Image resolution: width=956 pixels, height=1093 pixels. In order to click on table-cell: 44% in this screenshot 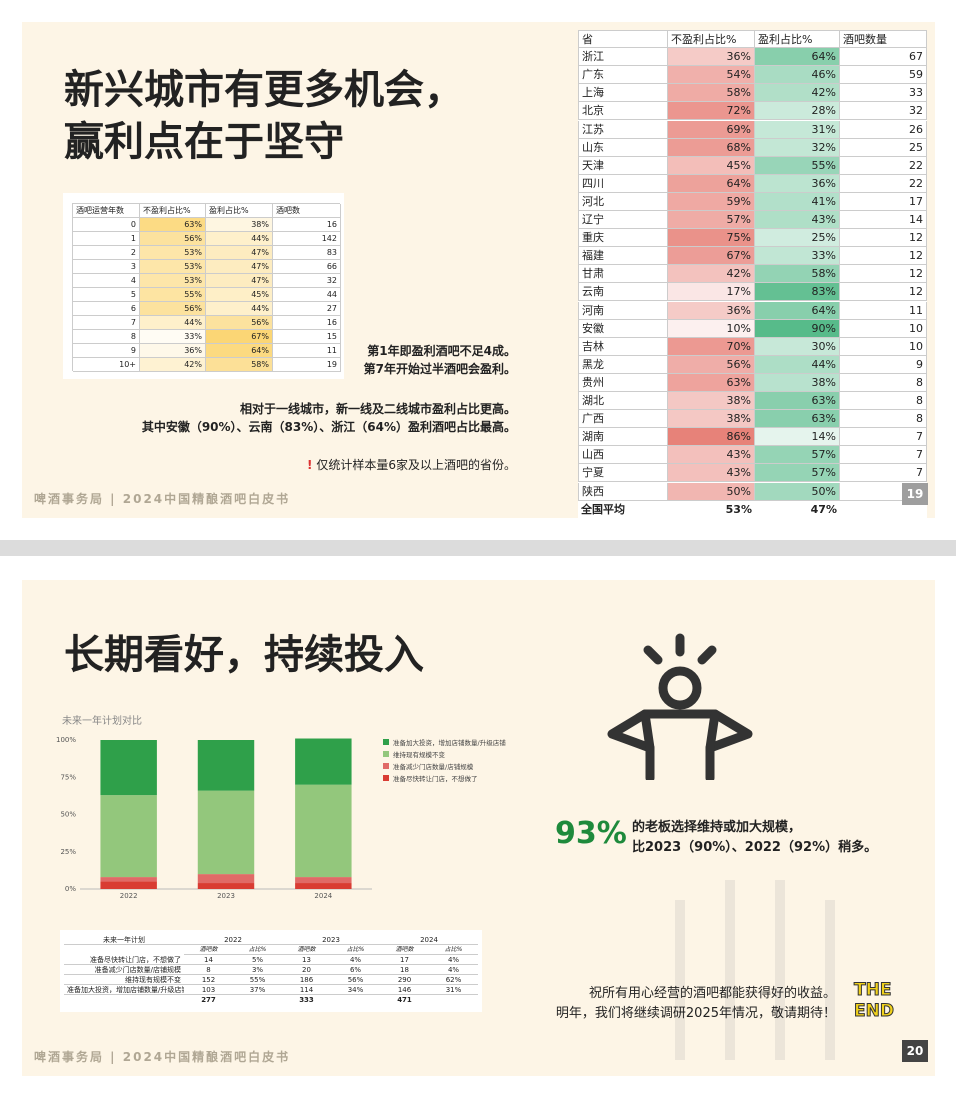, I will do `click(239, 239)`.